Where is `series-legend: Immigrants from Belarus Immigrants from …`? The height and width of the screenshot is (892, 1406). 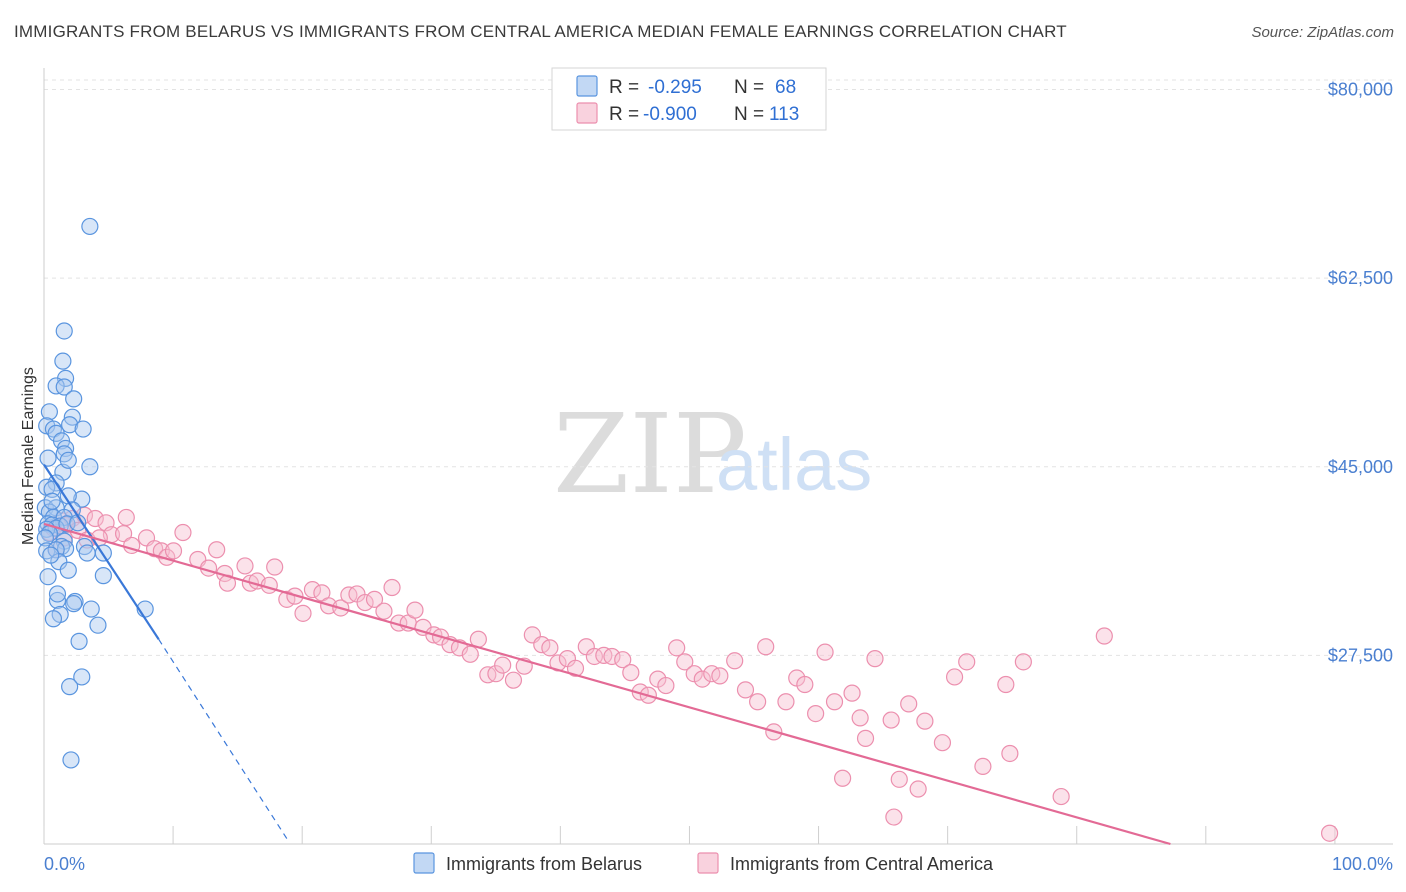
series-legend: Immigrants from Belarus Immigrants from … is located at coordinates (703, 863).